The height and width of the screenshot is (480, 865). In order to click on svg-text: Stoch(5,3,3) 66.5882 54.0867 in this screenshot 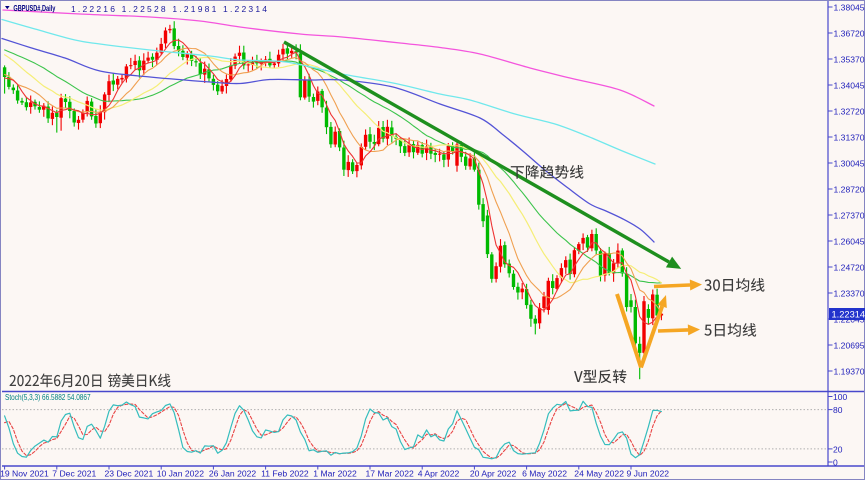, I will do `click(48, 397)`.